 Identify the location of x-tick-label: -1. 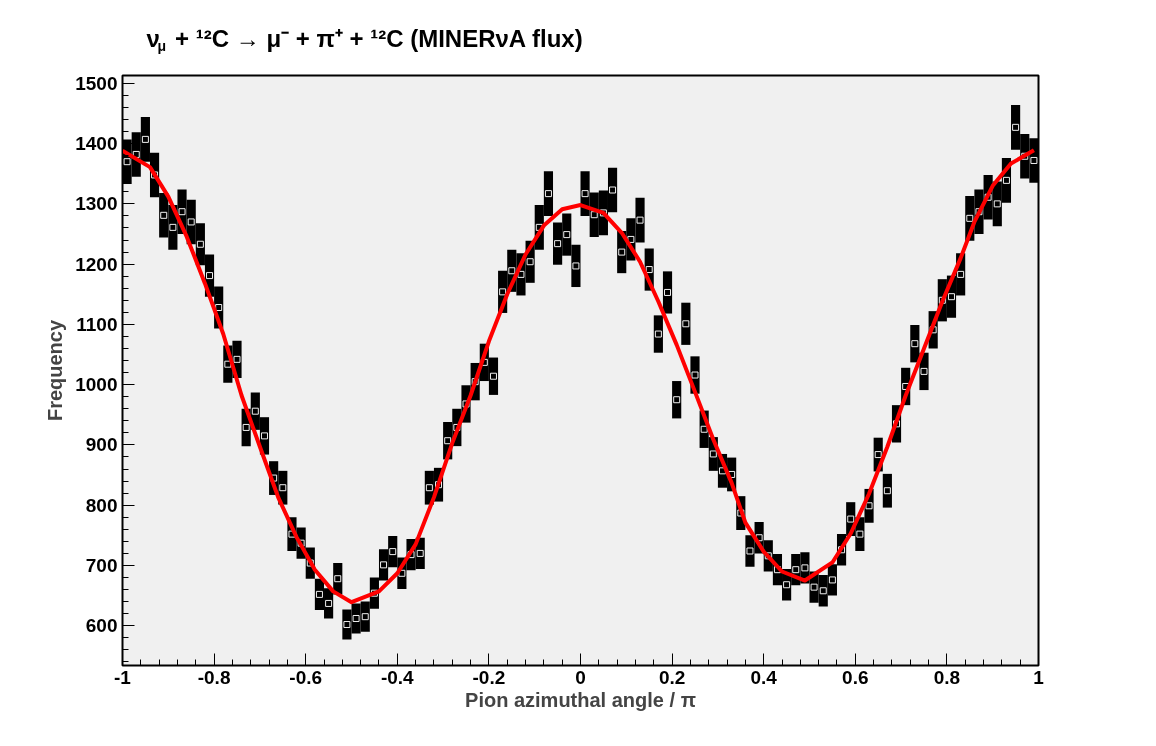
(123, 677).